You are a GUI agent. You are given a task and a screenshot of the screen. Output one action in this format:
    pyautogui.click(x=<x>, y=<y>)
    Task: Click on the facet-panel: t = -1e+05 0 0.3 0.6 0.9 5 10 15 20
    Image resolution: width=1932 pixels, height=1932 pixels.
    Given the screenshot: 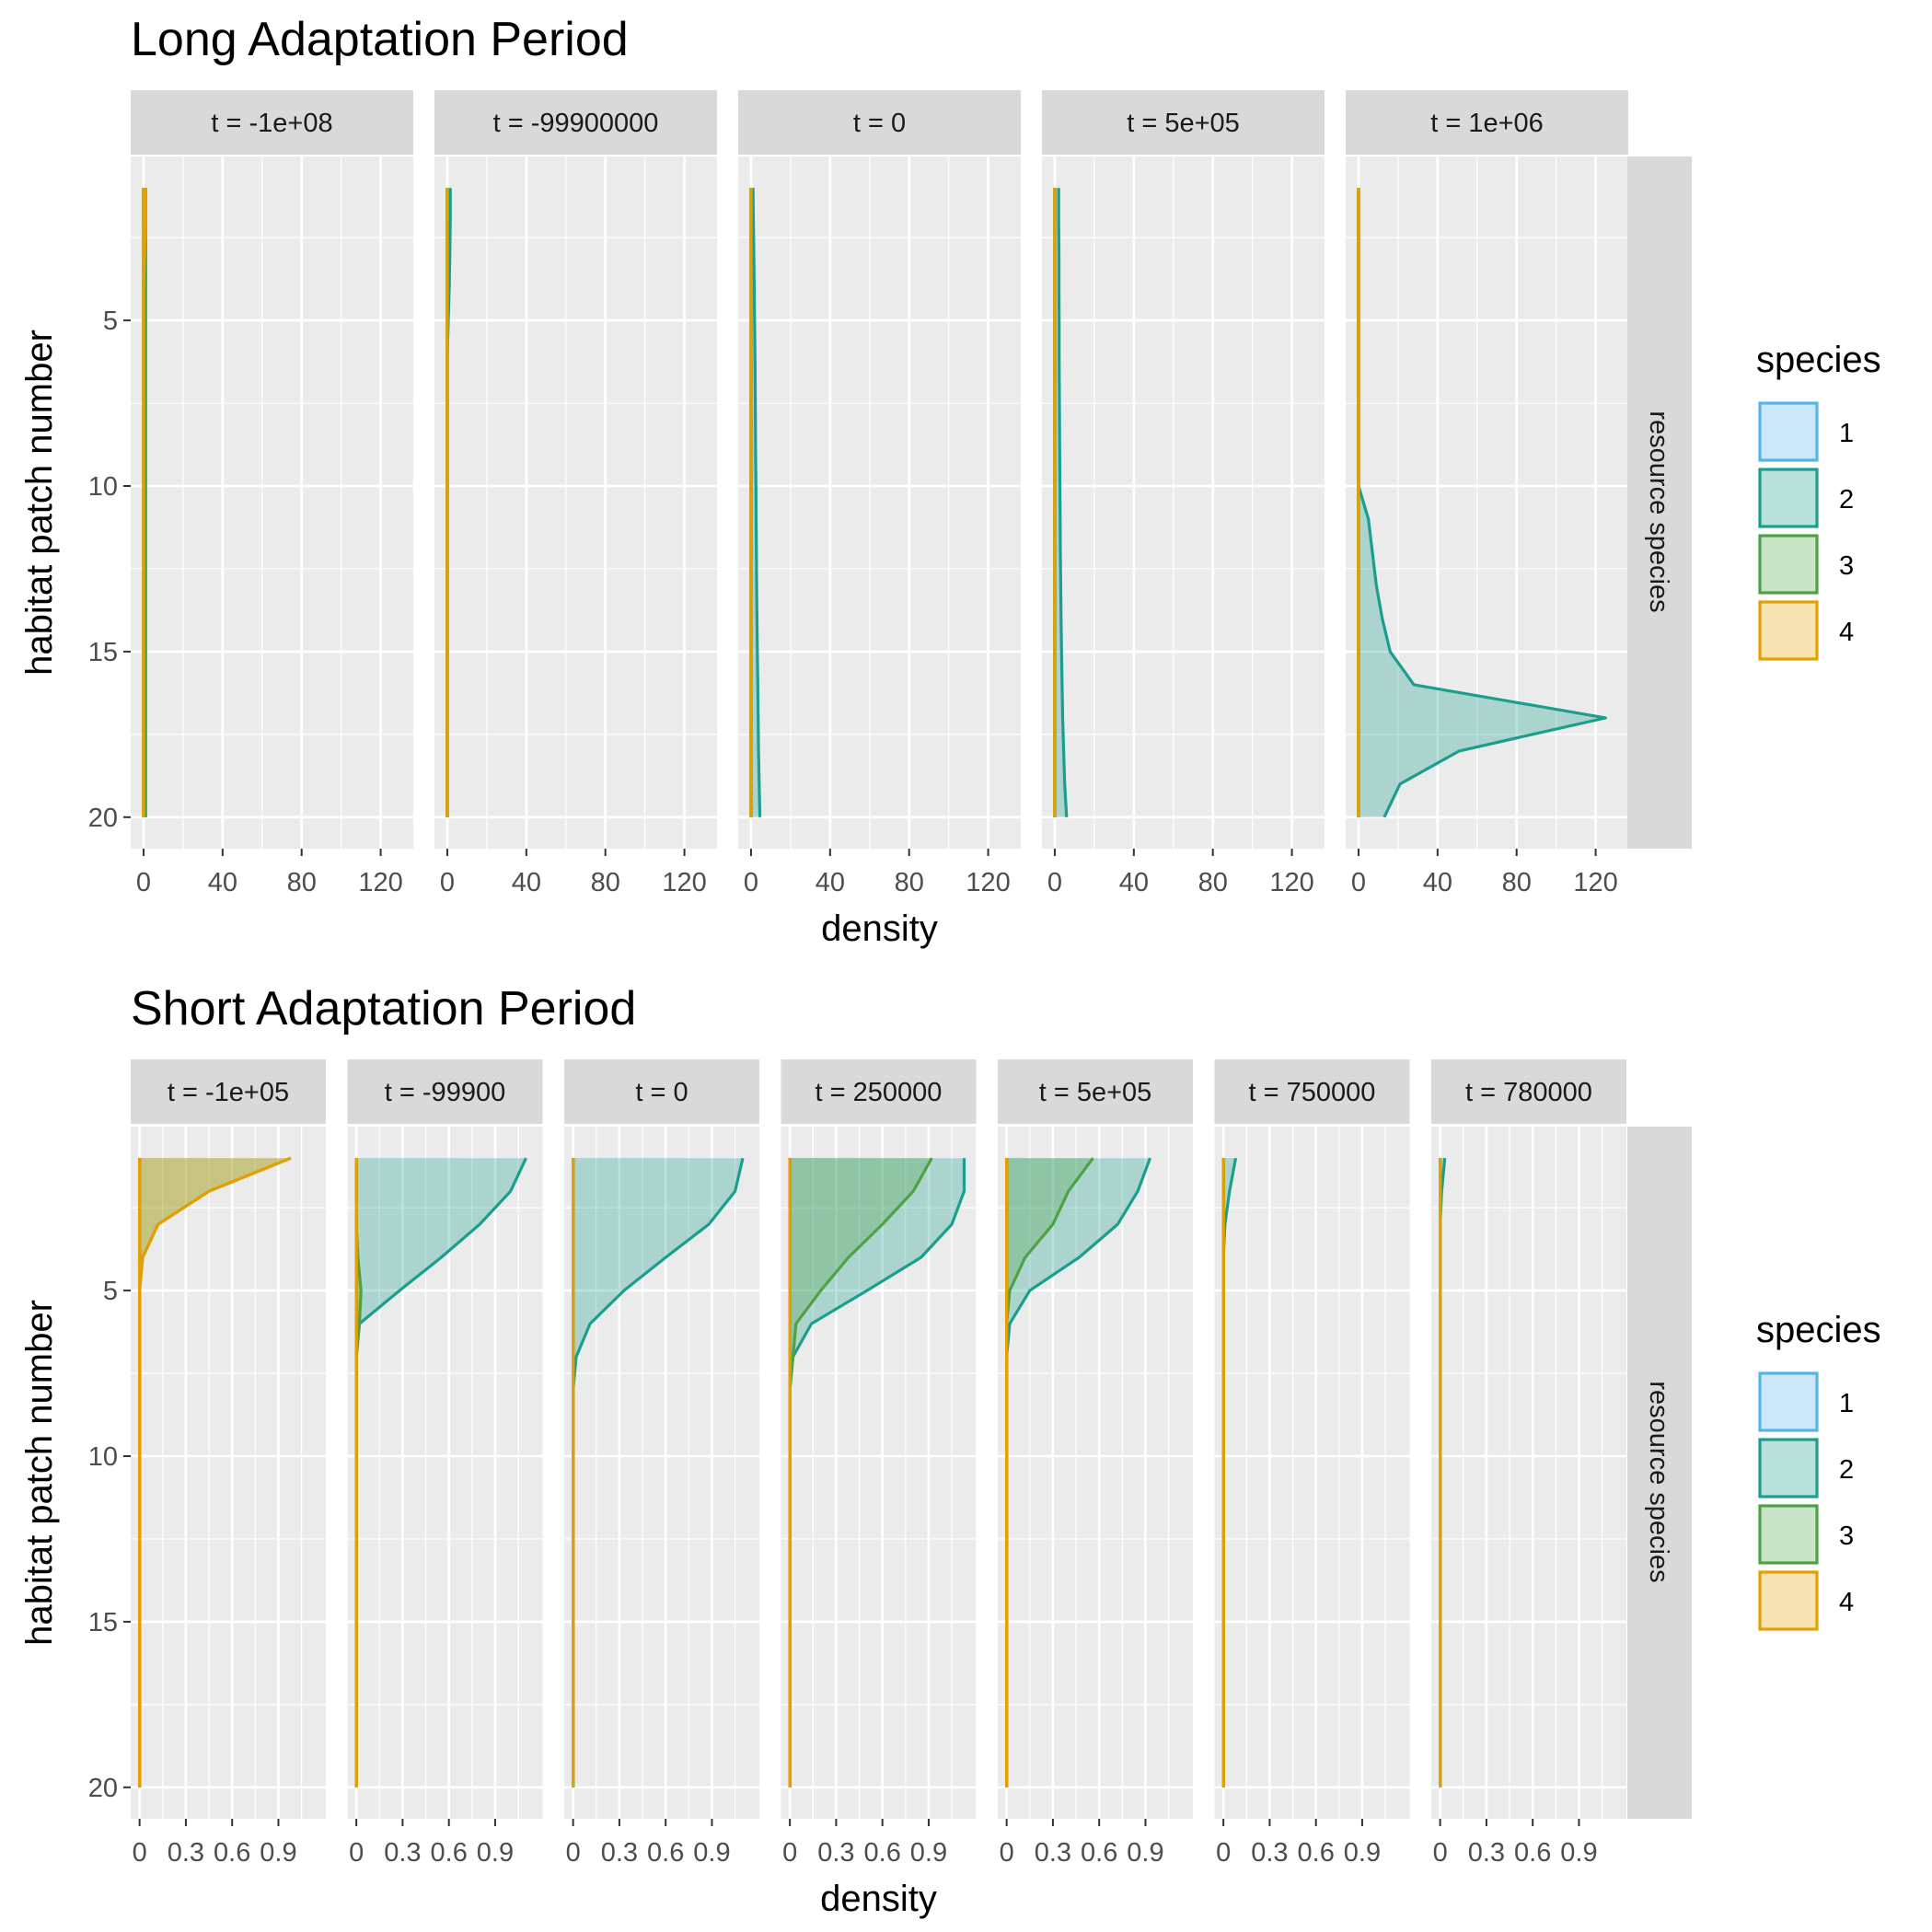 What is the action you would take?
    pyautogui.click(x=207, y=1464)
    